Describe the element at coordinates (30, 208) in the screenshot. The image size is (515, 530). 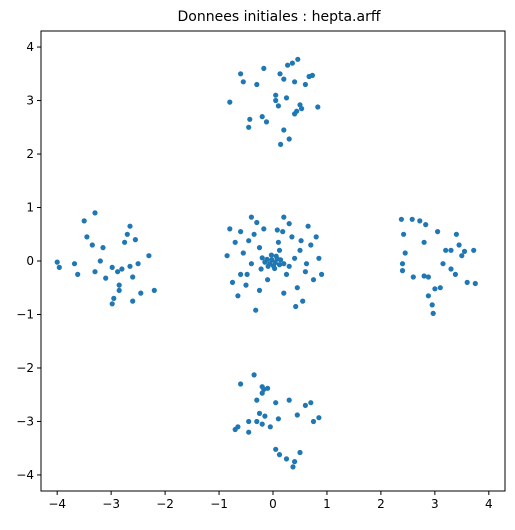
I see `y-tick-label: 1` at that location.